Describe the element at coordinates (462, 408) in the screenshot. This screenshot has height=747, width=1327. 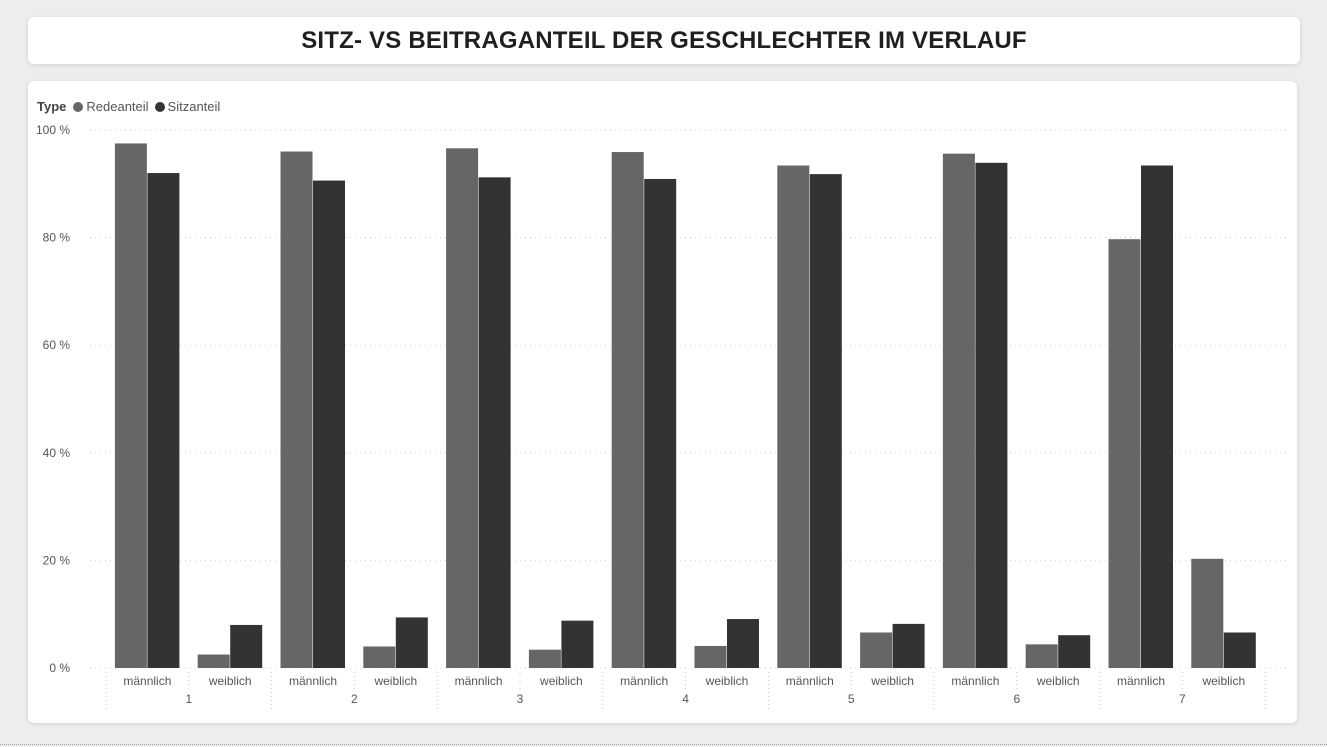
I see `bar-redeanteil-3-männlich` at that location.